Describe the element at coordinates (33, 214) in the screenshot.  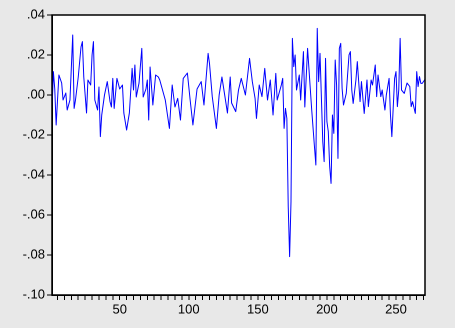
I see `y-tick-label: -.06` at that location.